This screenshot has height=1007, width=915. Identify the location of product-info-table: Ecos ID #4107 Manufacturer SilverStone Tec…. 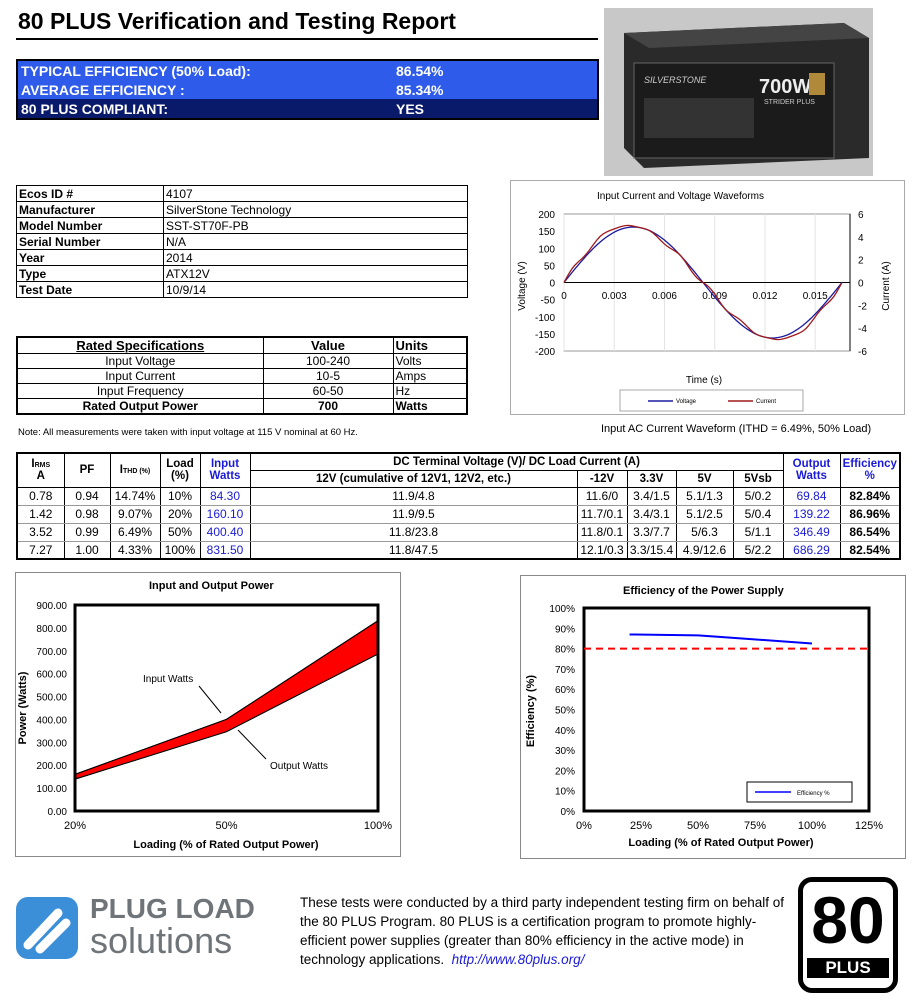
(242, 241).